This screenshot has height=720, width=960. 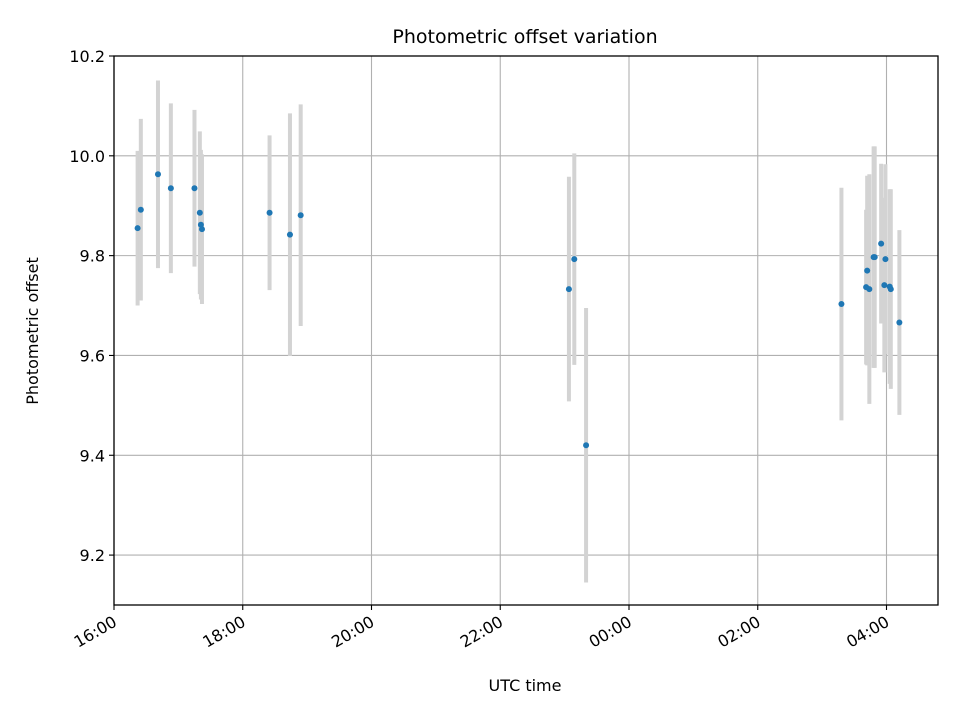 I want to click on chart-title: Photometric offset variation, so click(x=524, y=37).